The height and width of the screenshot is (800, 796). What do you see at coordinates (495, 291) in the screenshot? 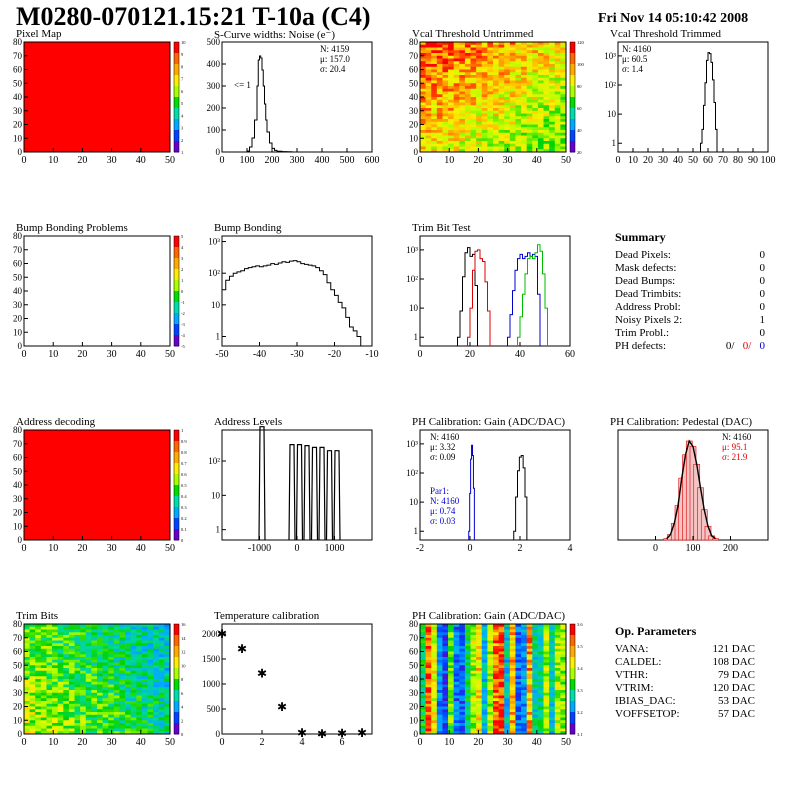
I see `plot-frame` at bounding box center [495, 291].